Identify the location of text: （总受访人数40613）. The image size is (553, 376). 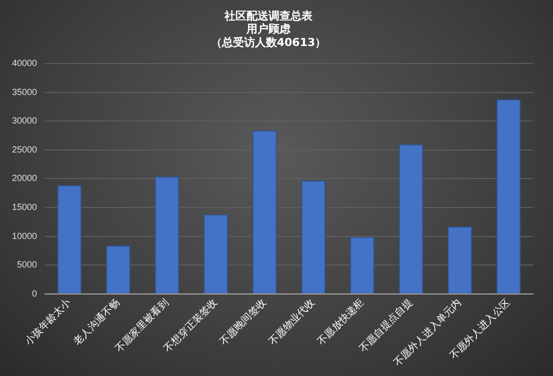
(268, 42).